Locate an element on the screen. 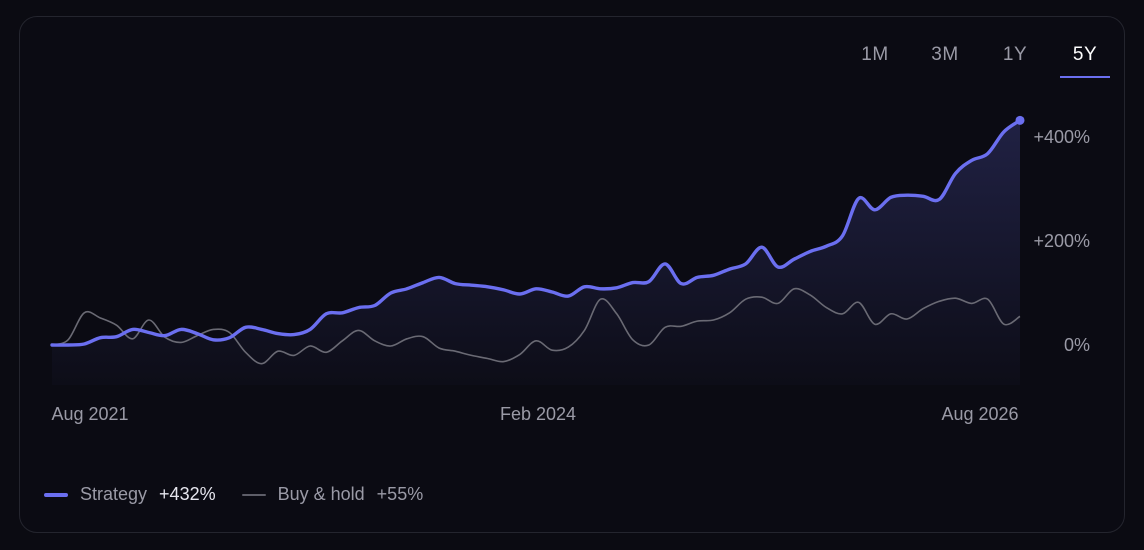 Image resolution: width=1144 pixels, height=550 pixels. strategy-swatch is located at coordinates (56, 494).